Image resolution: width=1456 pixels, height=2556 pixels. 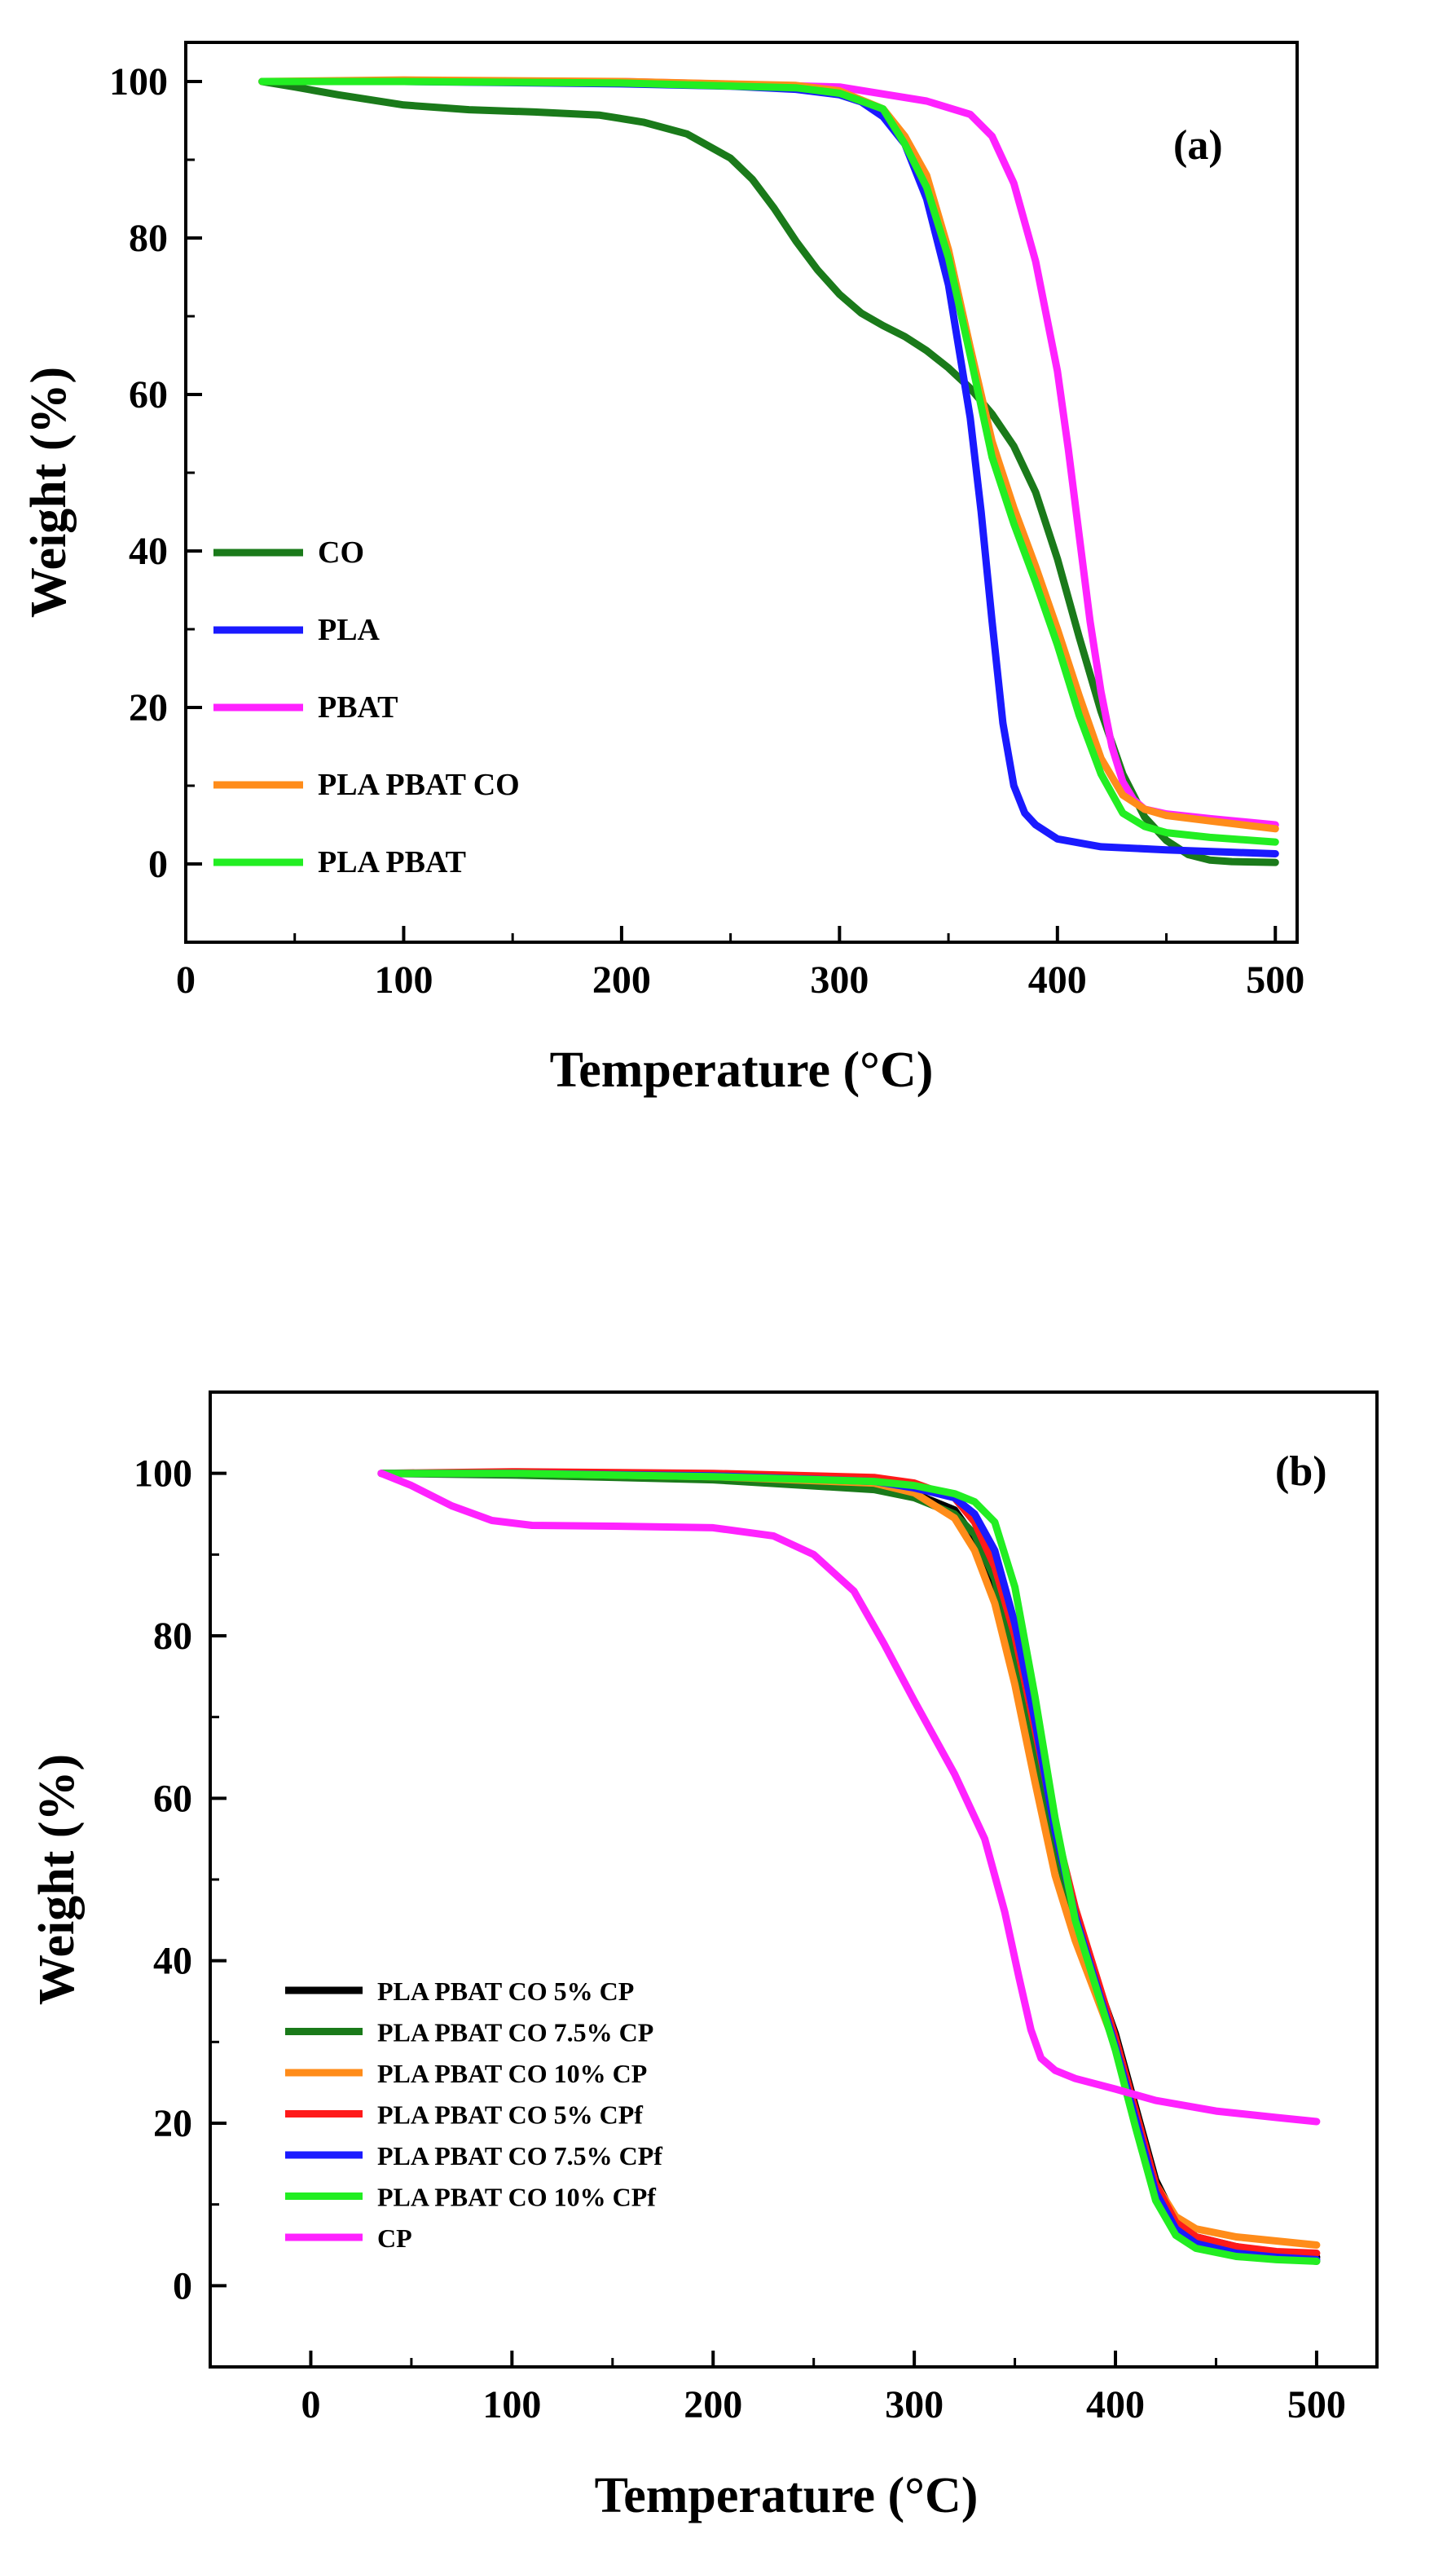 What do you see at coordinates (1301, 1471) in the screenshot?
I see `panel-label-b: (b)` at bounding box center [1301, 1471].